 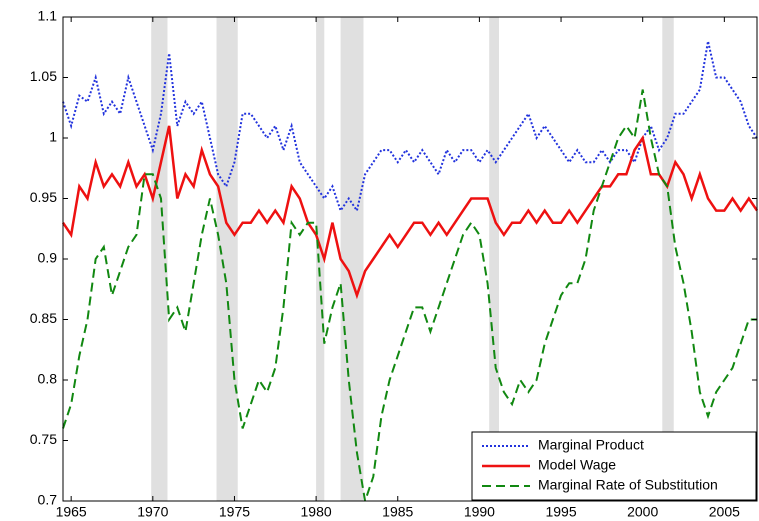 What do you see at coordinates (43, 318) in the screenshot?
I see `y-tick-label: 0.85` at bounding box center [43, 318].